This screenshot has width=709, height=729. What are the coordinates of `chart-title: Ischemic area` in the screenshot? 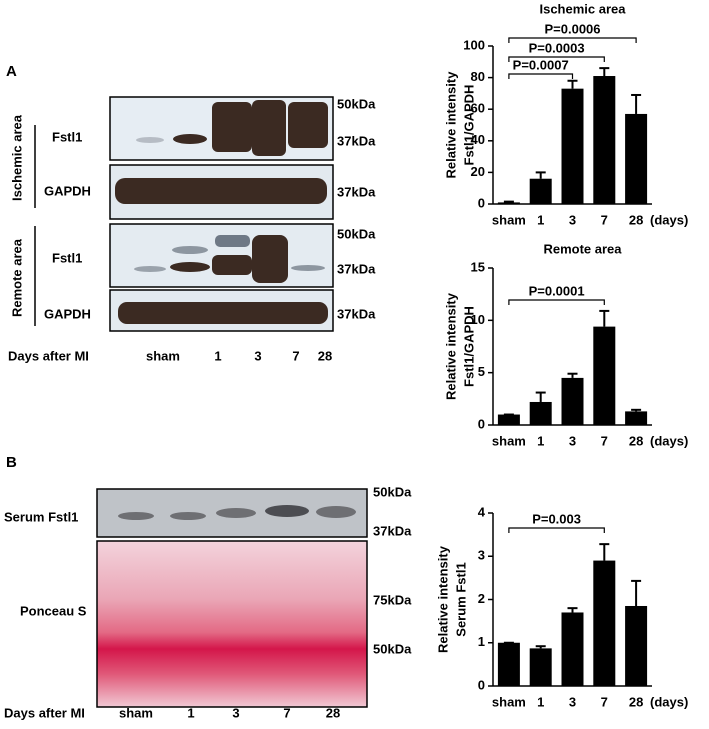 It's located at (582, 8).